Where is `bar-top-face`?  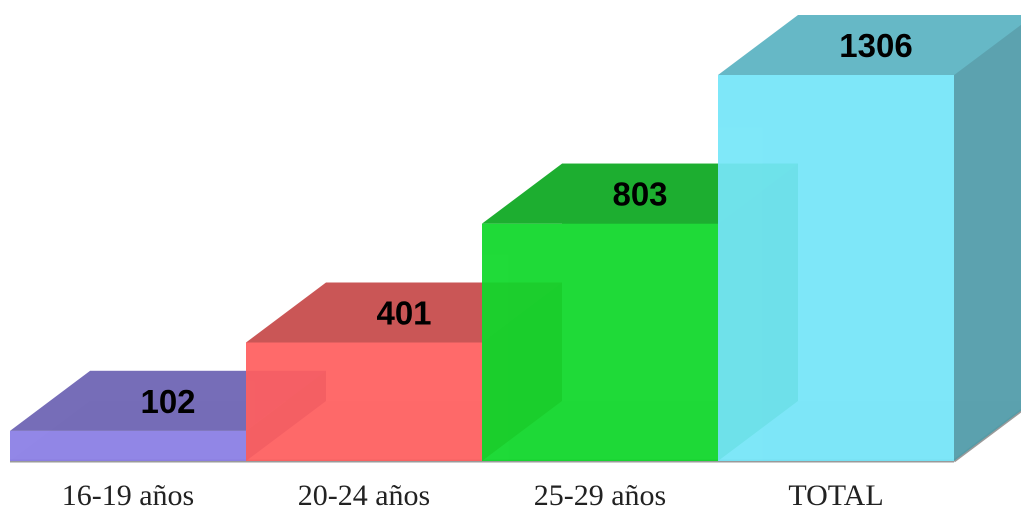 bar-top-face is located at coordinates (869, 45).